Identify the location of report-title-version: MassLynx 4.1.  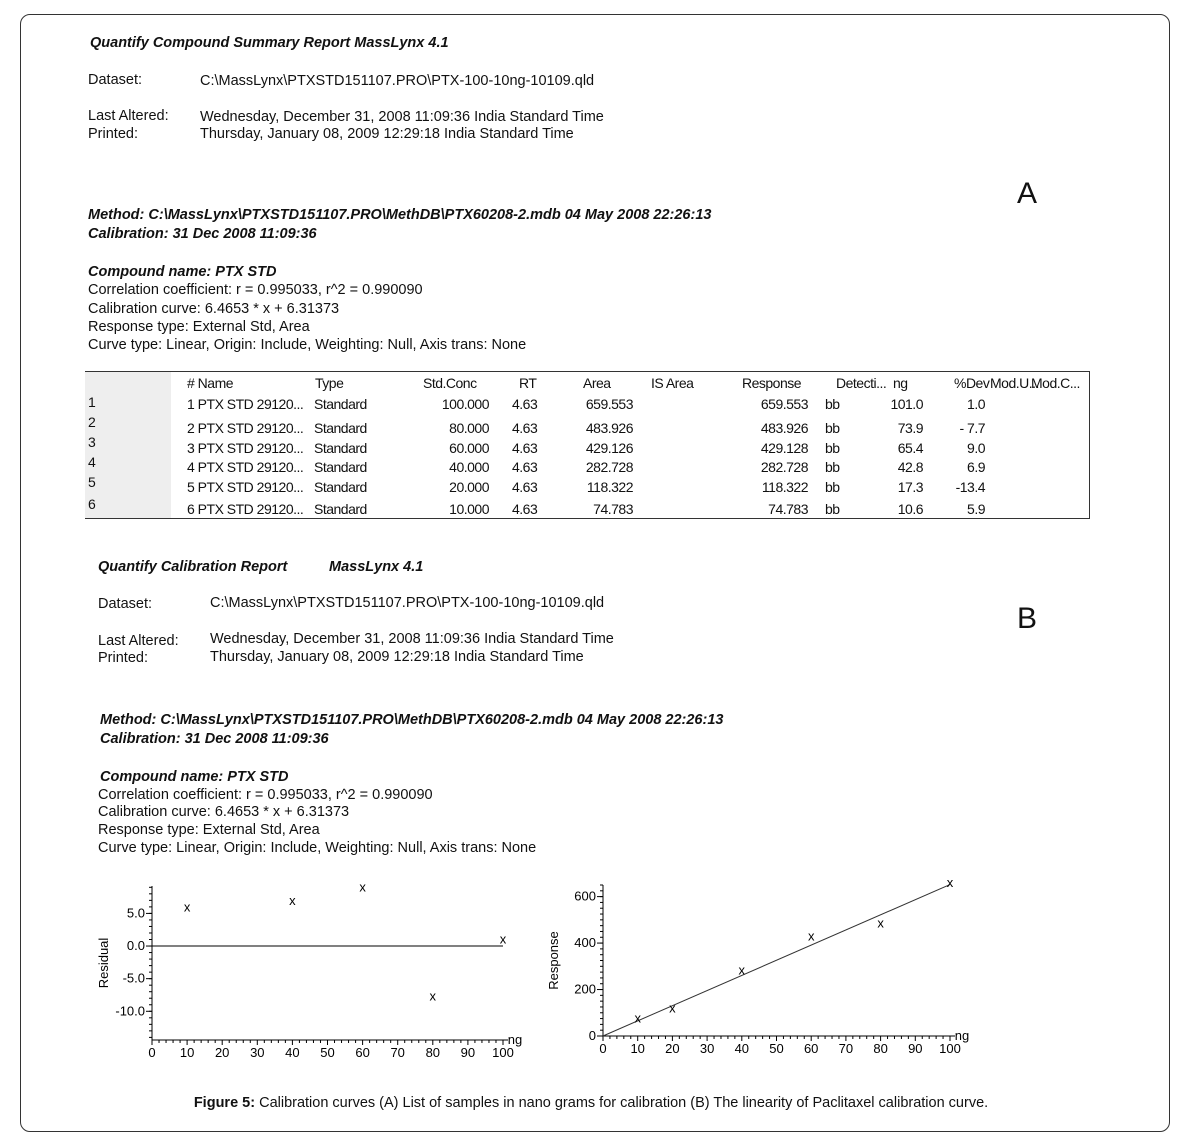
(376, 567).